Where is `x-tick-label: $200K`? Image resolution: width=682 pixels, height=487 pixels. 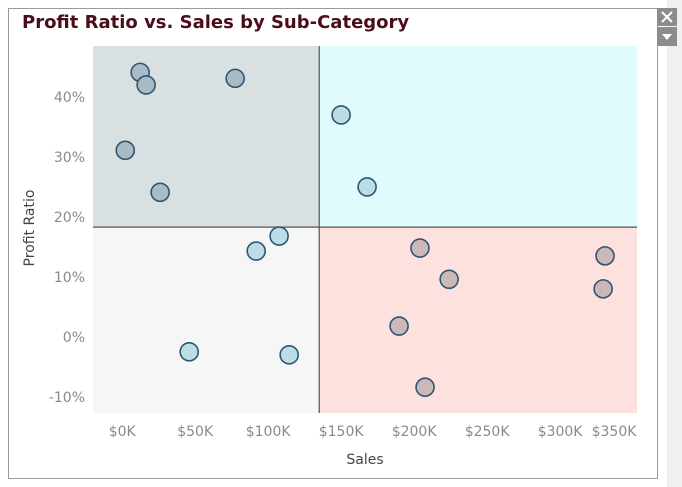
x-tick-label: $200K is located at coordinates (415, 432).